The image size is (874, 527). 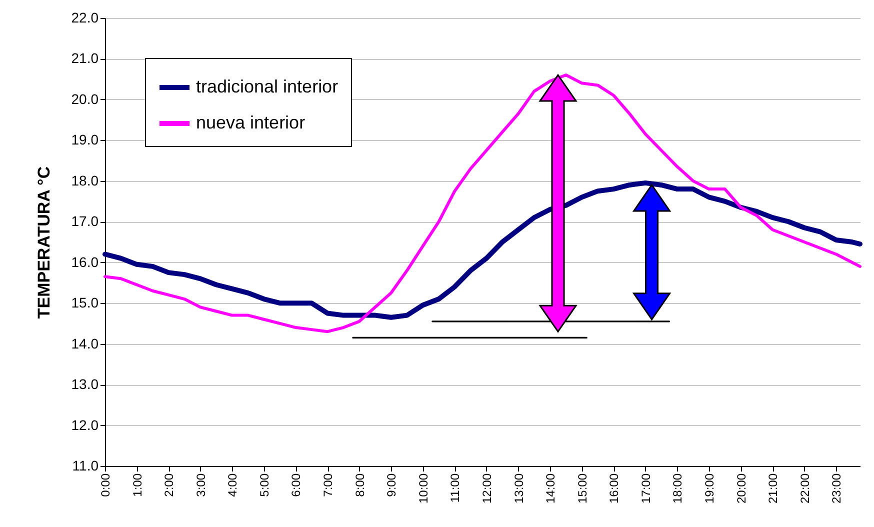 What do you see at coordinates (741, 488) in the screenshot?
I see `x-tick-label: 20:00` at bounding box center [741, 488].